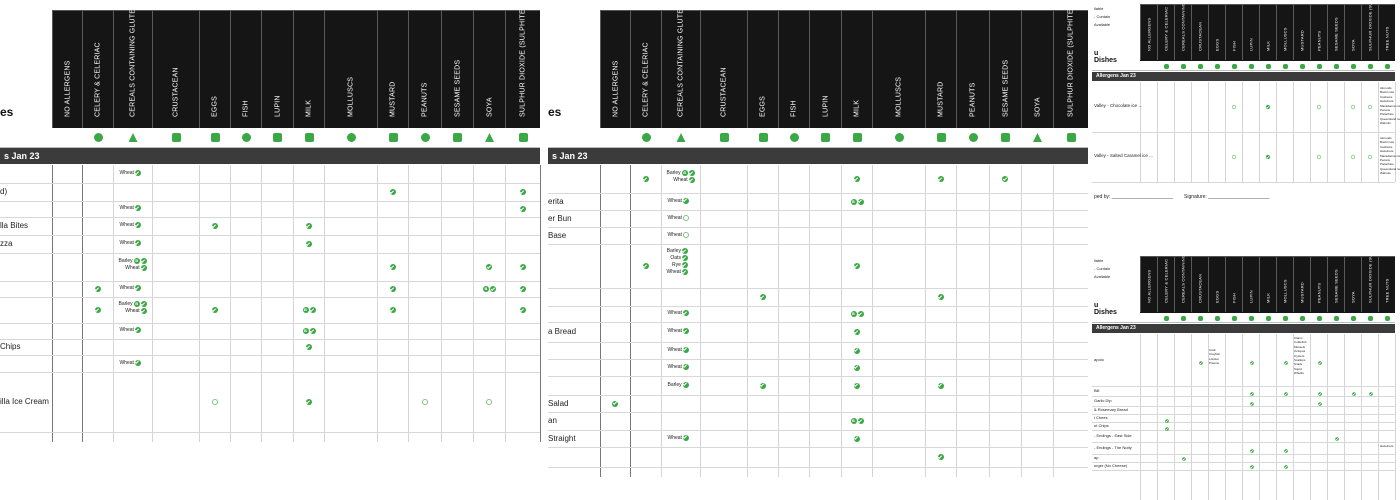  I want to click on column-header-label: TREE NUTS, so click(1387, 290).